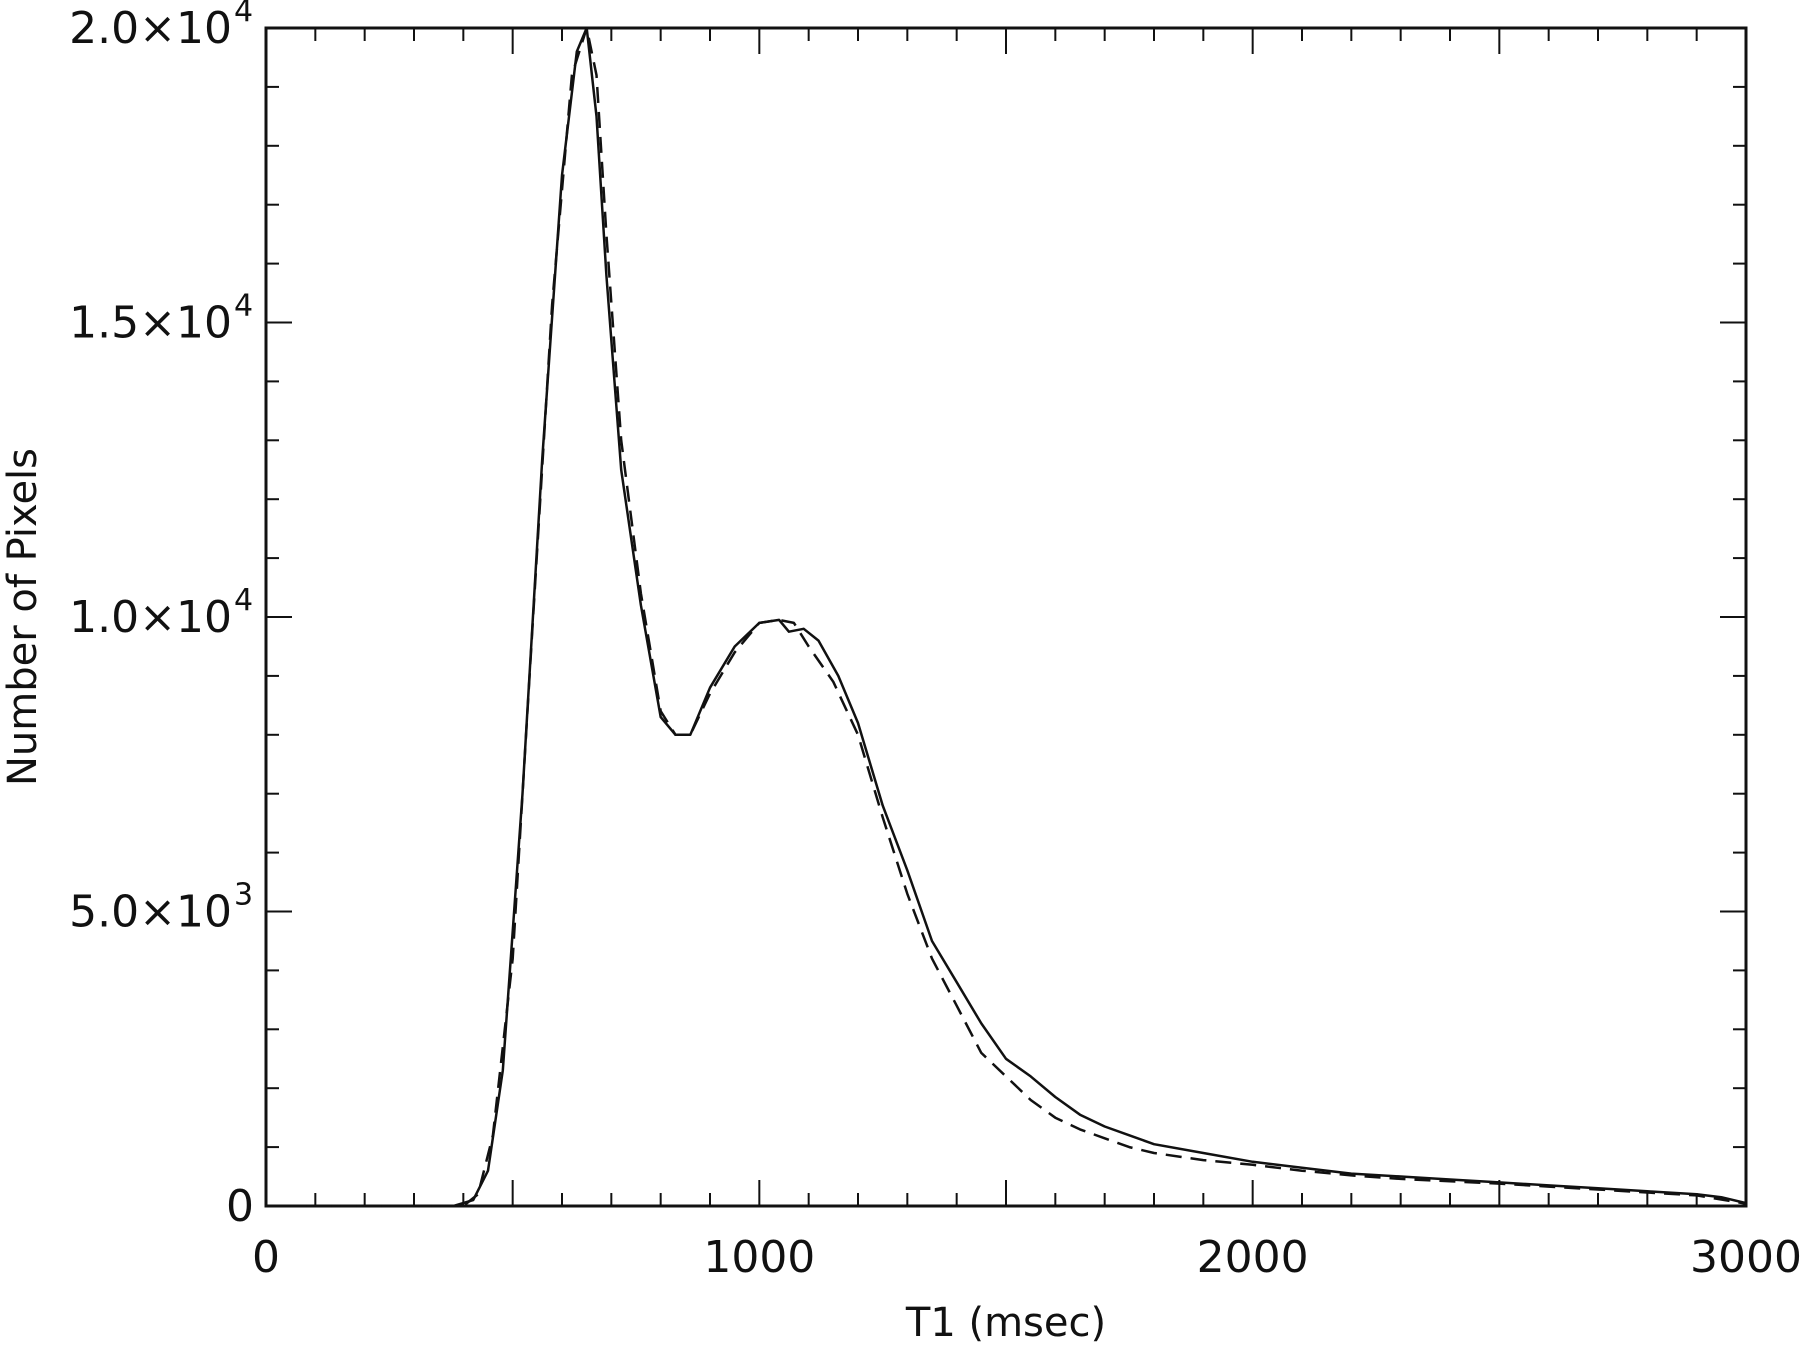  I want to click on y-tick-label: 2.0×10, so click(150, 28).